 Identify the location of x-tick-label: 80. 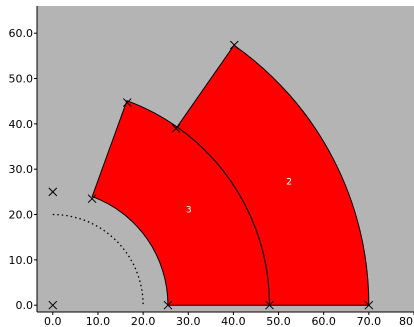
(406, 321).